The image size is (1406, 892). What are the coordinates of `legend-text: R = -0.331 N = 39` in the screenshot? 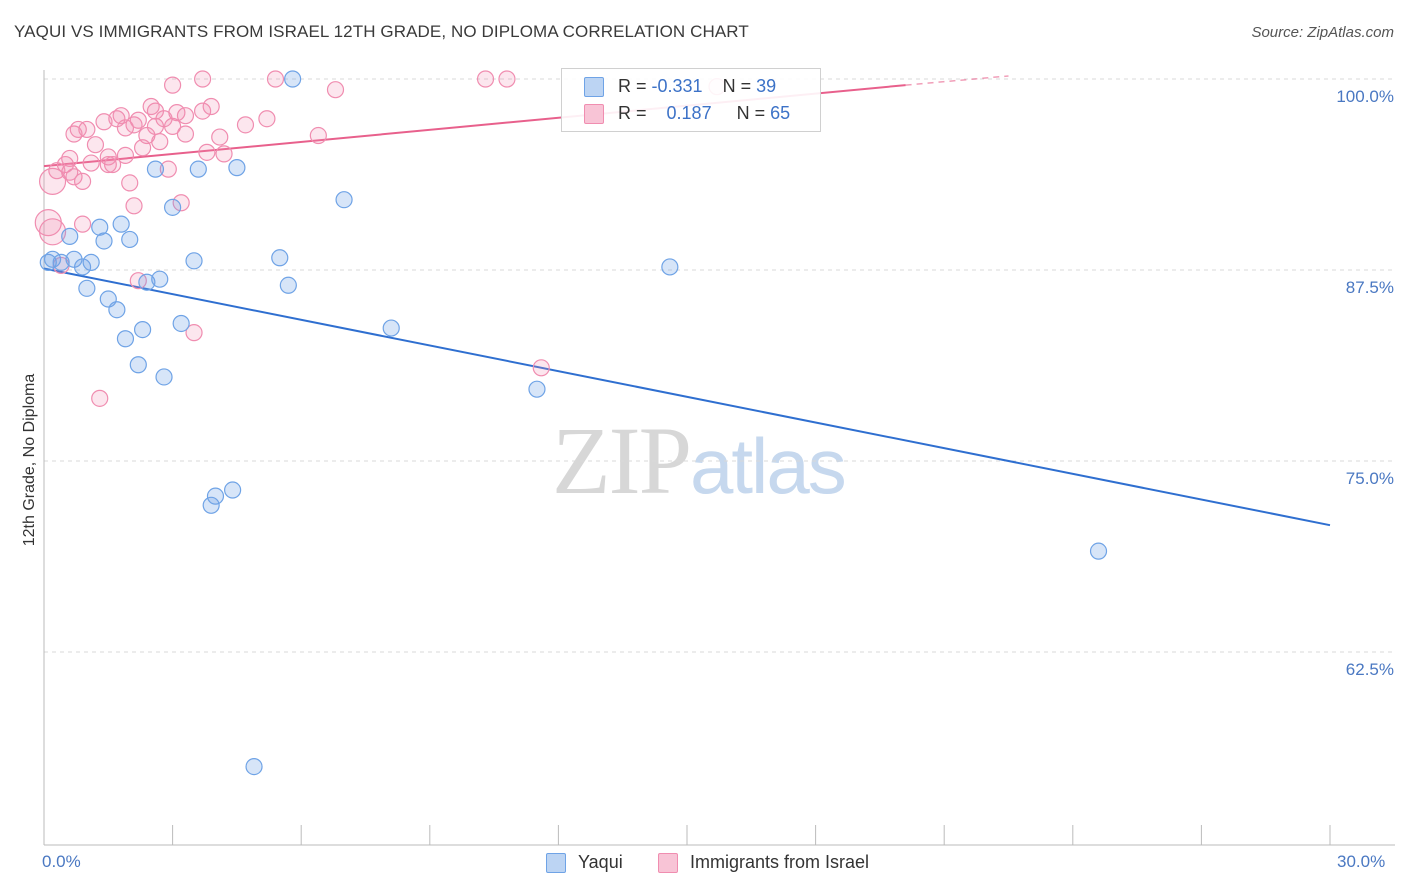 It's located at (697, 86).